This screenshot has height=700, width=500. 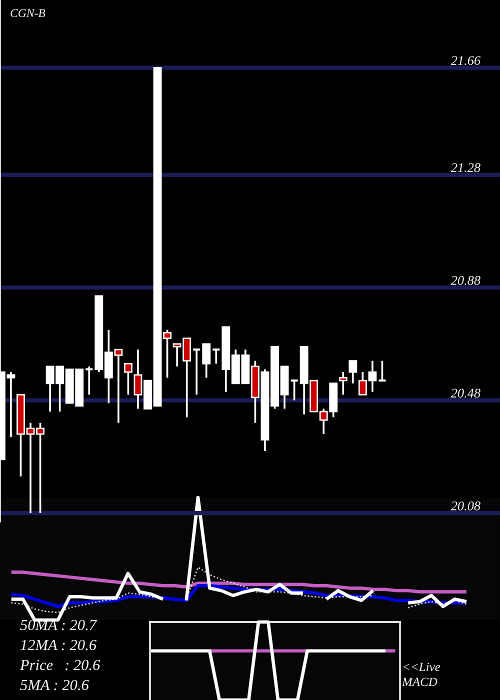 What do you see at coordinates (465, 61) in the screenshot?
I see `y-tick-label: 21.66` at bounding box center [465, 61].